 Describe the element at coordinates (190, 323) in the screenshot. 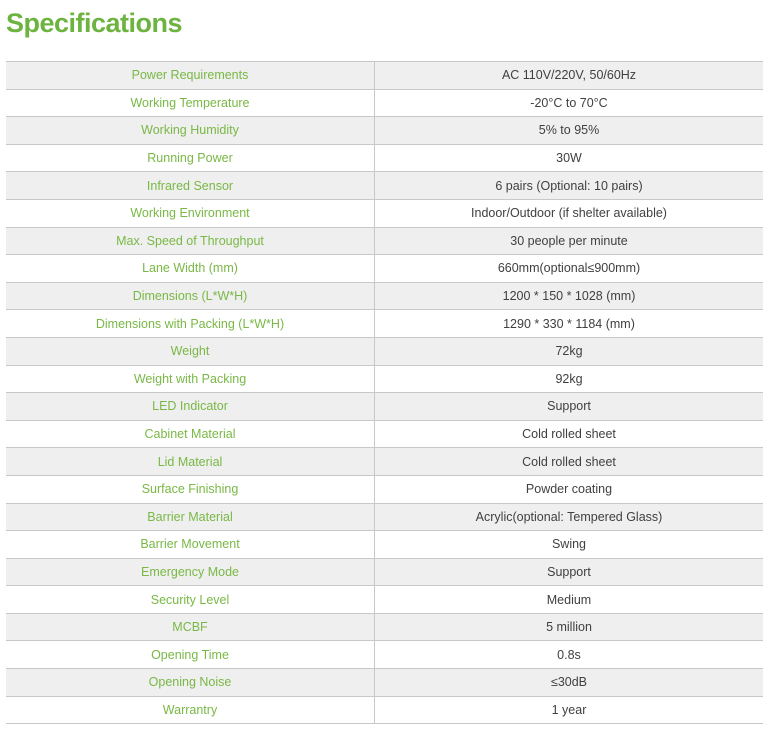

I see `spec-label: Dimensions with Packing (L*W*H)` at that location.